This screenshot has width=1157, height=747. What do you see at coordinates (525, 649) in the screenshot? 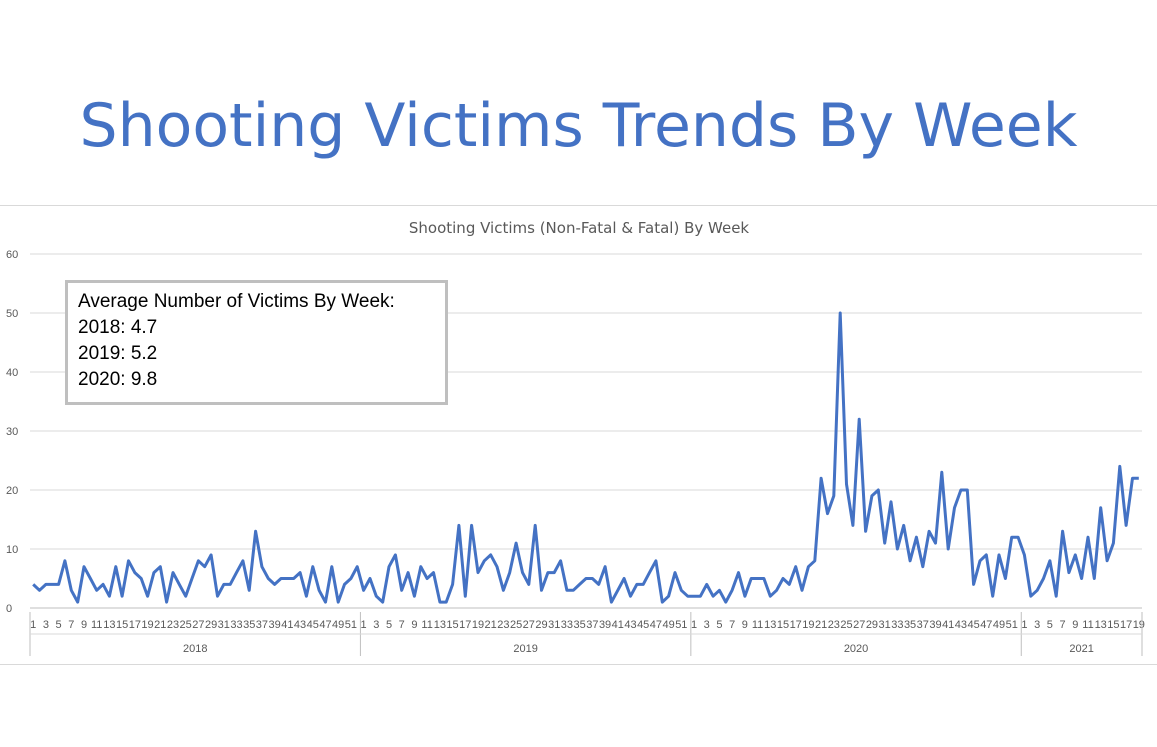
I see `year-label: 2019` at bounding box center [525, 649].